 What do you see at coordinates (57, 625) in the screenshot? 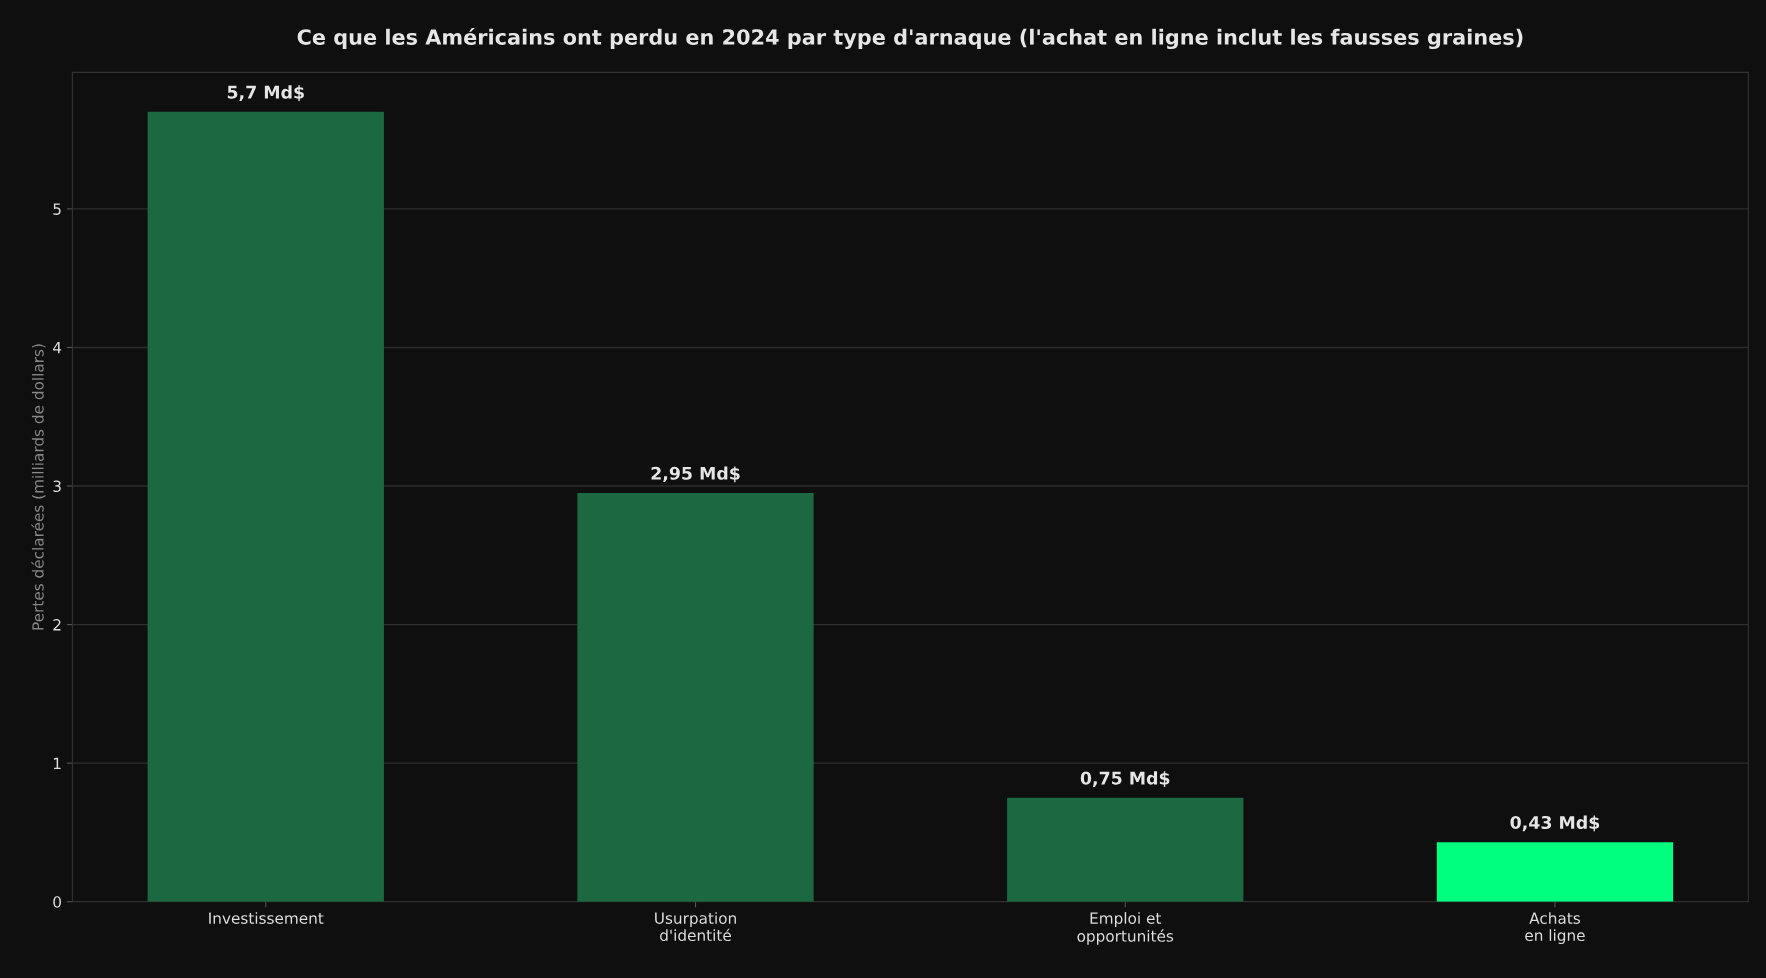
I see `y-tick-label: 2` at bounding box center [57, 625].